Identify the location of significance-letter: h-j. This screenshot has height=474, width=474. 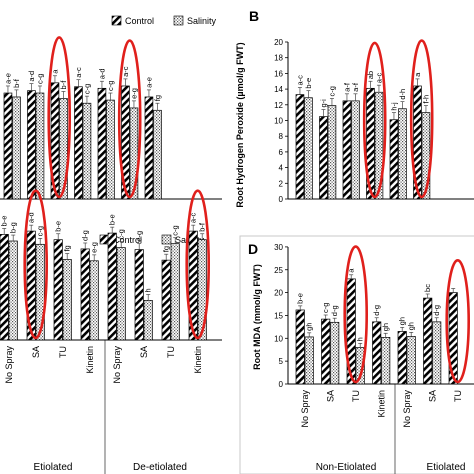
(393, 106).